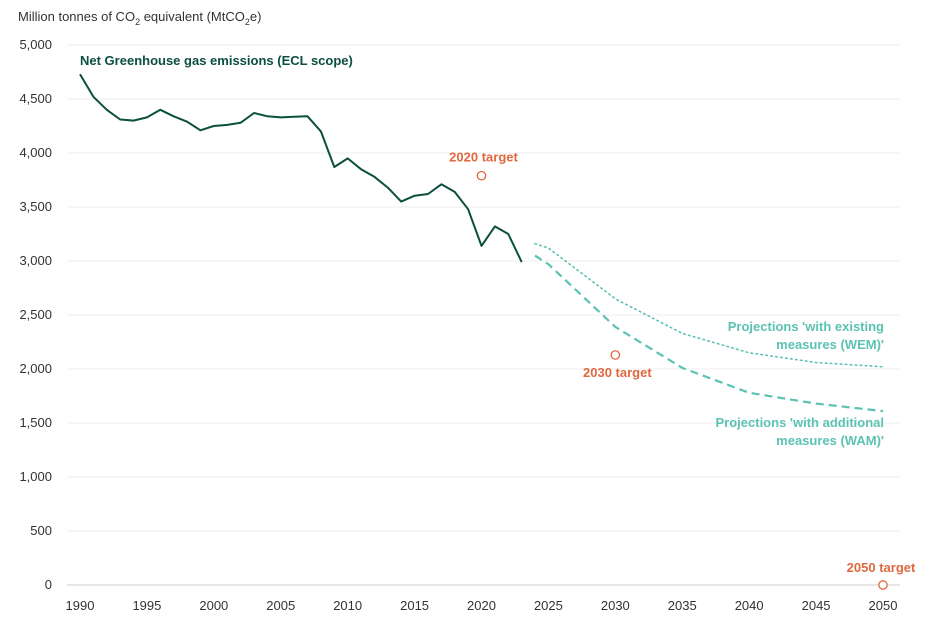  I want to click on target-label: 2020 target, so click(483, 157).